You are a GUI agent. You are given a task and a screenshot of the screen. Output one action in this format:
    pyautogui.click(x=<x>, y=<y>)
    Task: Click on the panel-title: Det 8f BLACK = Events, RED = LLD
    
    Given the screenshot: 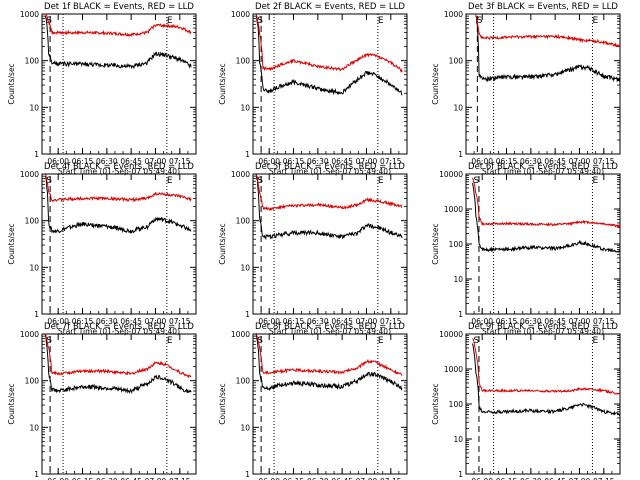 What is the action you would take?
    pyautogui.click(x=330, y=327)
    